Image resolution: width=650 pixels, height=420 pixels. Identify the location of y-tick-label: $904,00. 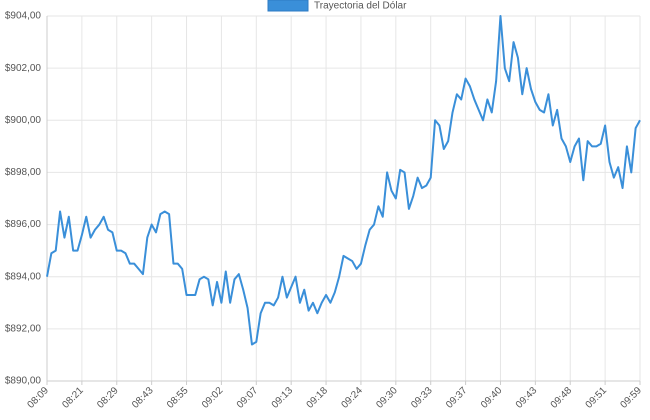
(23, 16).